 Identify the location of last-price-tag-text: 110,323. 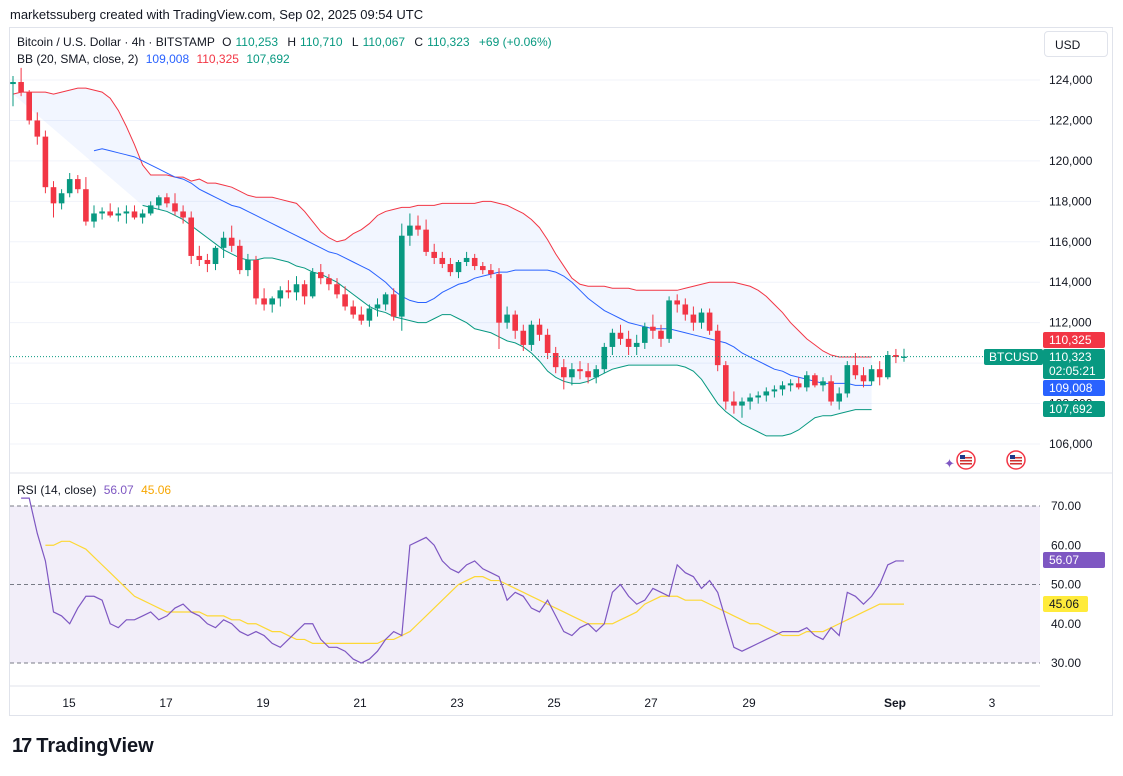
(1070, 357).